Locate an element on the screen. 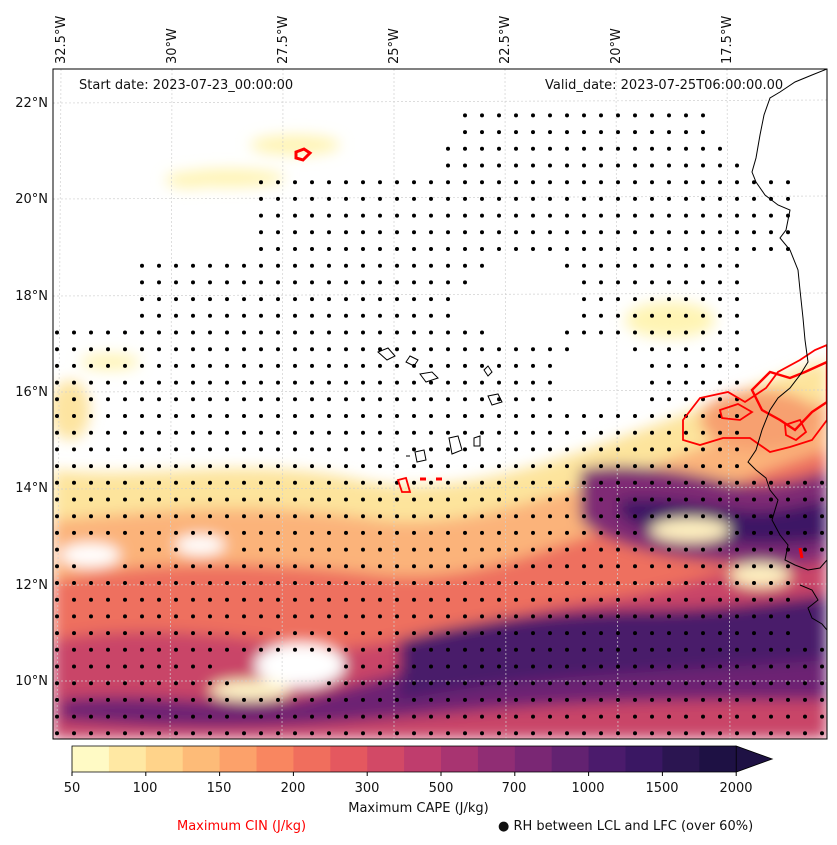 This screenshot has width=837, height=845. lon-tick-label: 17.5°W is located at coordinates (727, 39).